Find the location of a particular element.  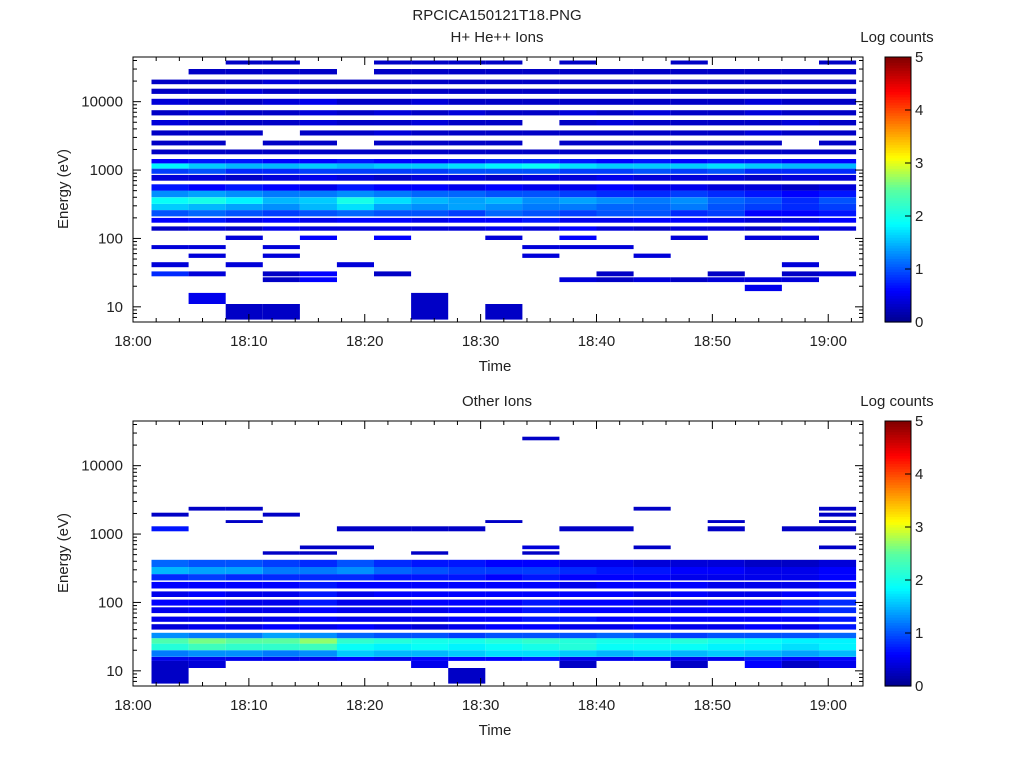

colorbar-tick-label: 4 is located at coordinates (919, 110).